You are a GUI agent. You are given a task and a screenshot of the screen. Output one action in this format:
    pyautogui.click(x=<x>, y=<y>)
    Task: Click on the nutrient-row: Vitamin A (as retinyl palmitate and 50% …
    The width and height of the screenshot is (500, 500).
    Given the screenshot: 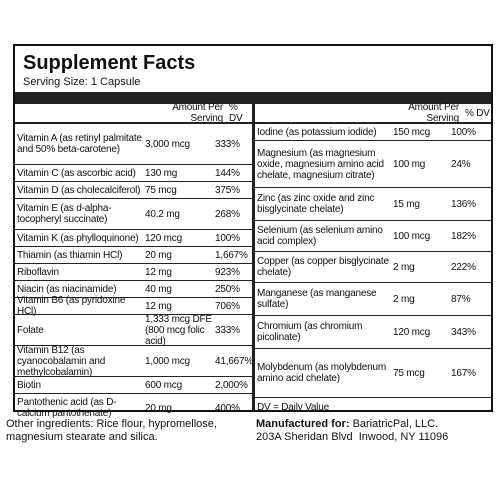 What is the action you would take?
    pyautogui.click(x=133, y=144)
    